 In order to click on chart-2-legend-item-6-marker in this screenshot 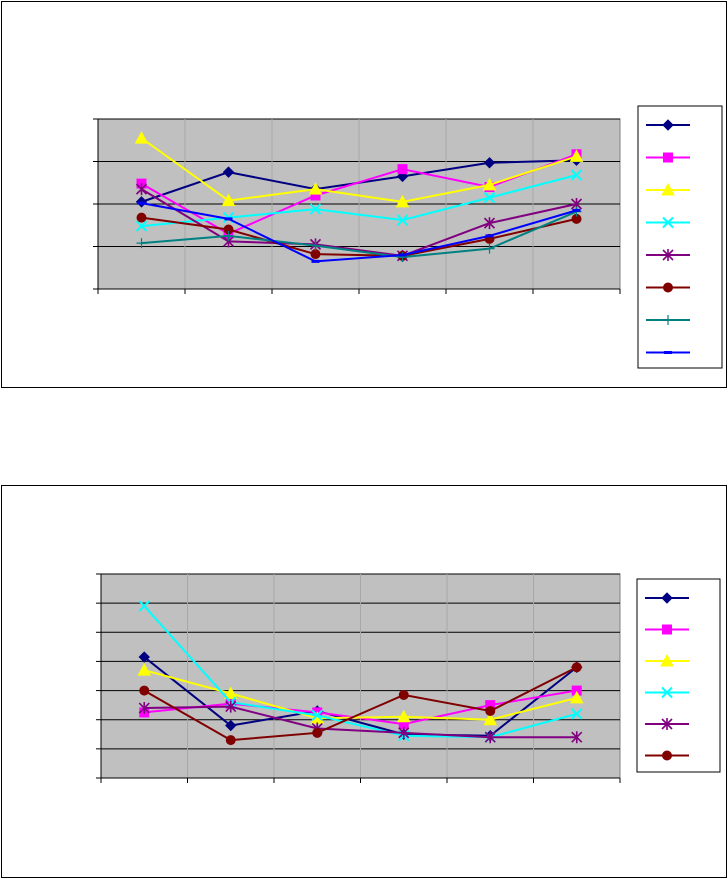, I will do `click(667, 755)`.